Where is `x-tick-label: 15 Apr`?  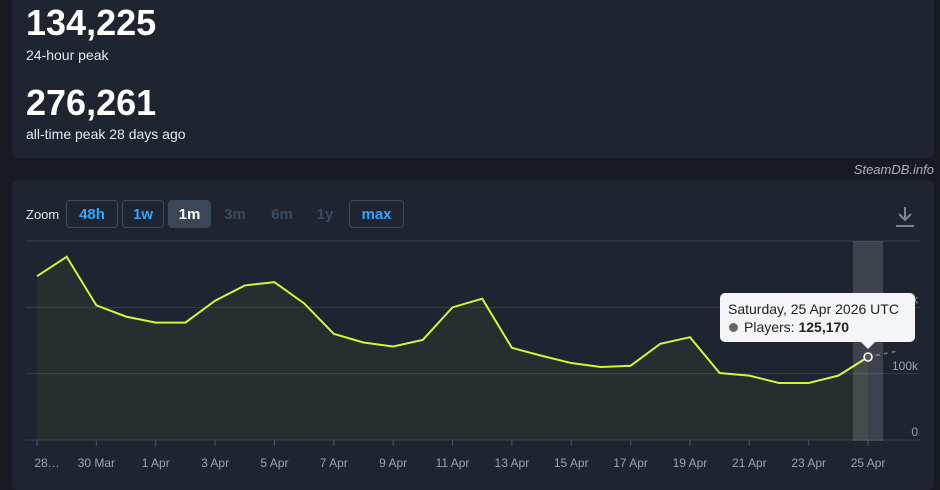 x-tick-label: 15 Apr is located at coordinates (571, 463).